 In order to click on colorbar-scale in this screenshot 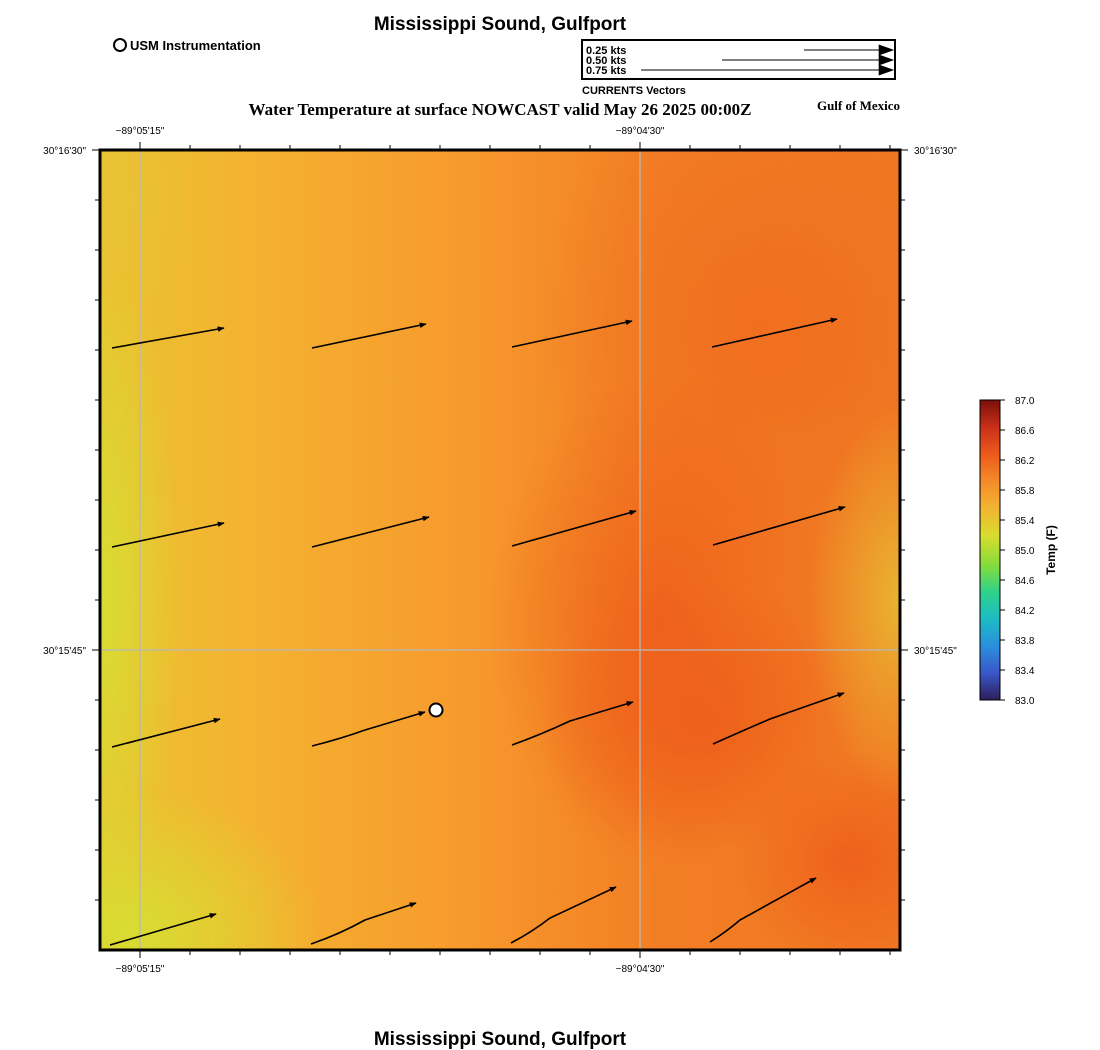, I will do `click(990, 550)`.